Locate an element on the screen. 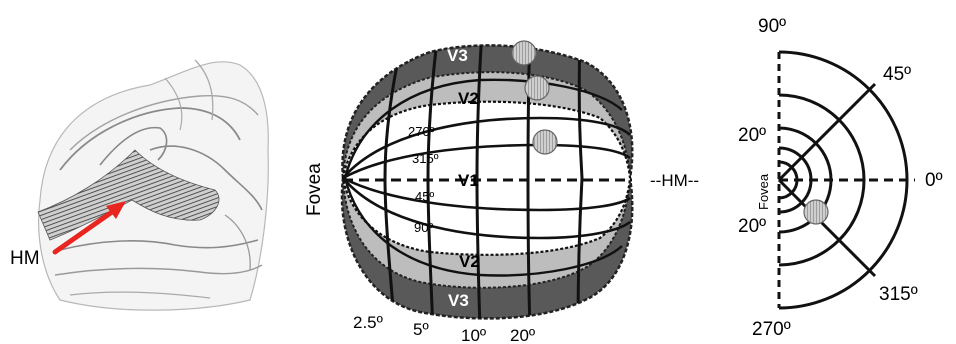 Image resolution: width=956 pixels, height=344 pixels. label-v2-top: V2 is located at coordinates (468, 98).